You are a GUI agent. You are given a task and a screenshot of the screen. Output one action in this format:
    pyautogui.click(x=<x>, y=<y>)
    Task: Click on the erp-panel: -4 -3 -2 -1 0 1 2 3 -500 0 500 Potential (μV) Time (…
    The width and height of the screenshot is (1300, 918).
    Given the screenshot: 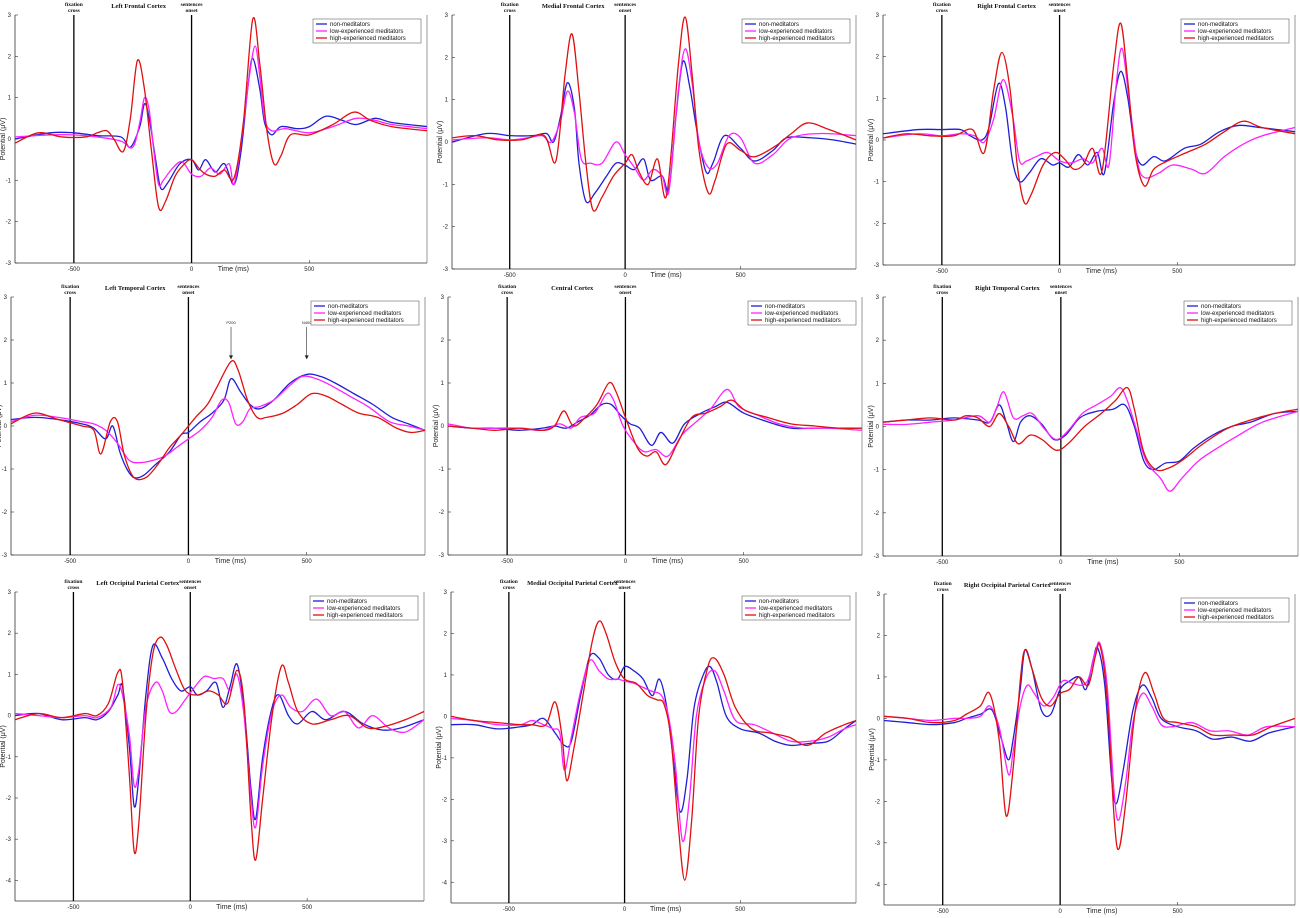 What is the action you would take?
    pyautogui.click(x=1082, y=748)
    